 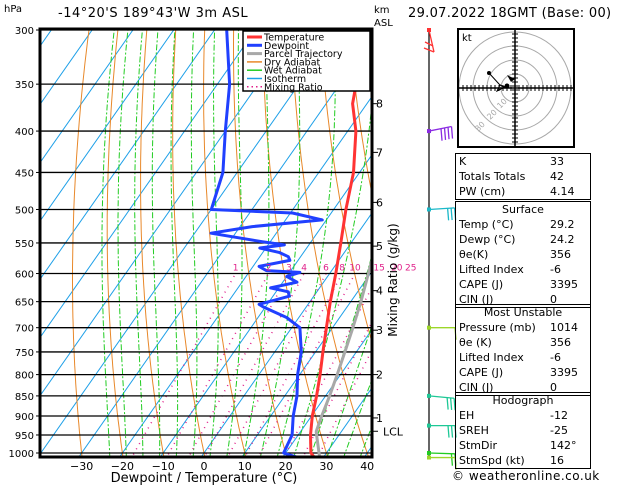 What do you see at coordinates (553, 387) in the screenshot?
I see `index-value: 0` at bounding box center [553, 387].